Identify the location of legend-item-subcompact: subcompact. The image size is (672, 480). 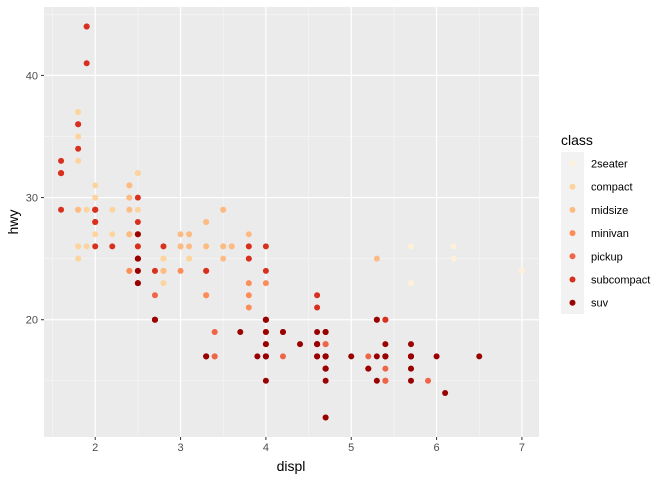
(609, 281).